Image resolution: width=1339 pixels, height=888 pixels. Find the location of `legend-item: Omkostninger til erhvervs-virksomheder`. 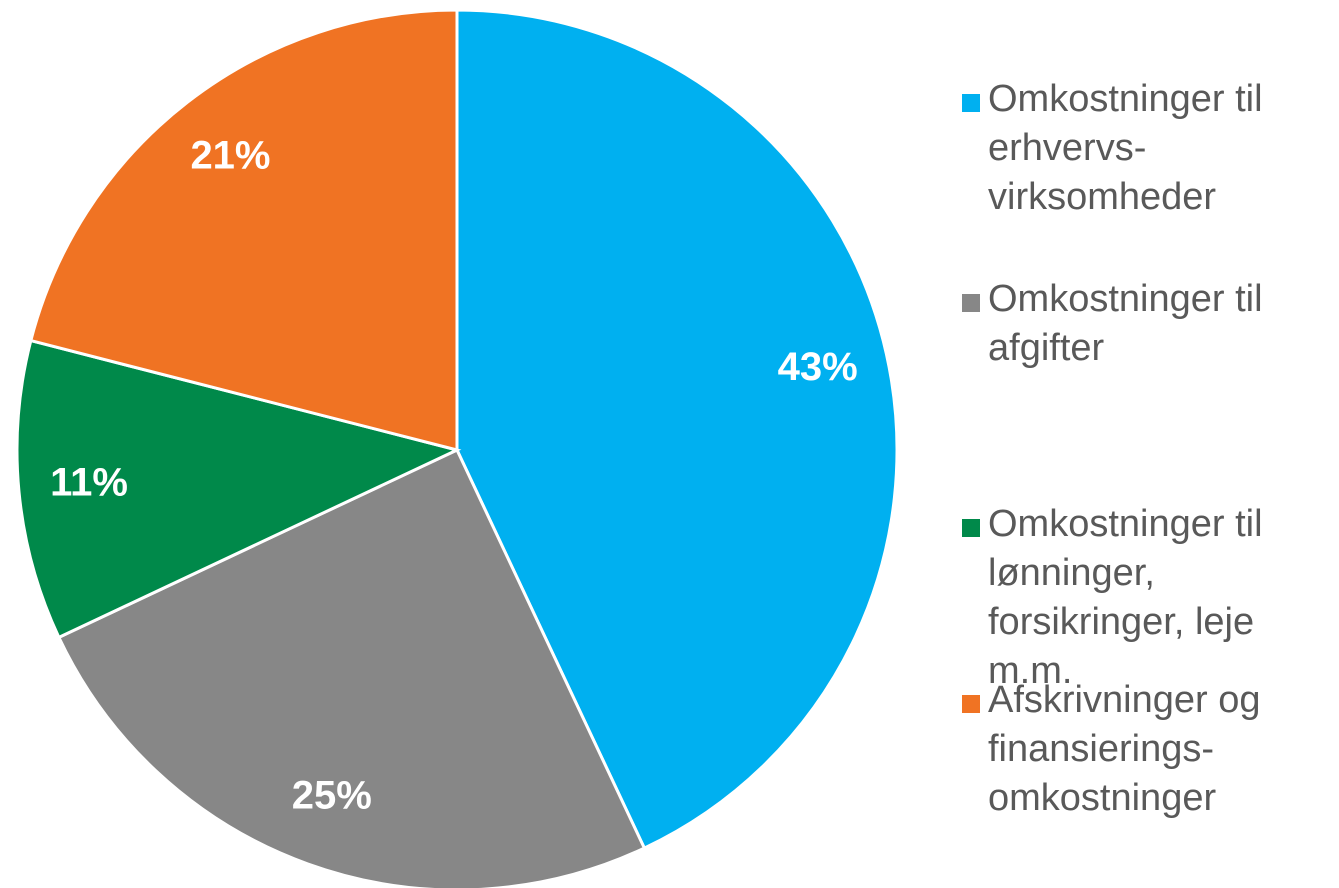

legend-item: Omkostninger til erhvervs-virksomheder is located at coordinates (1150, 148).